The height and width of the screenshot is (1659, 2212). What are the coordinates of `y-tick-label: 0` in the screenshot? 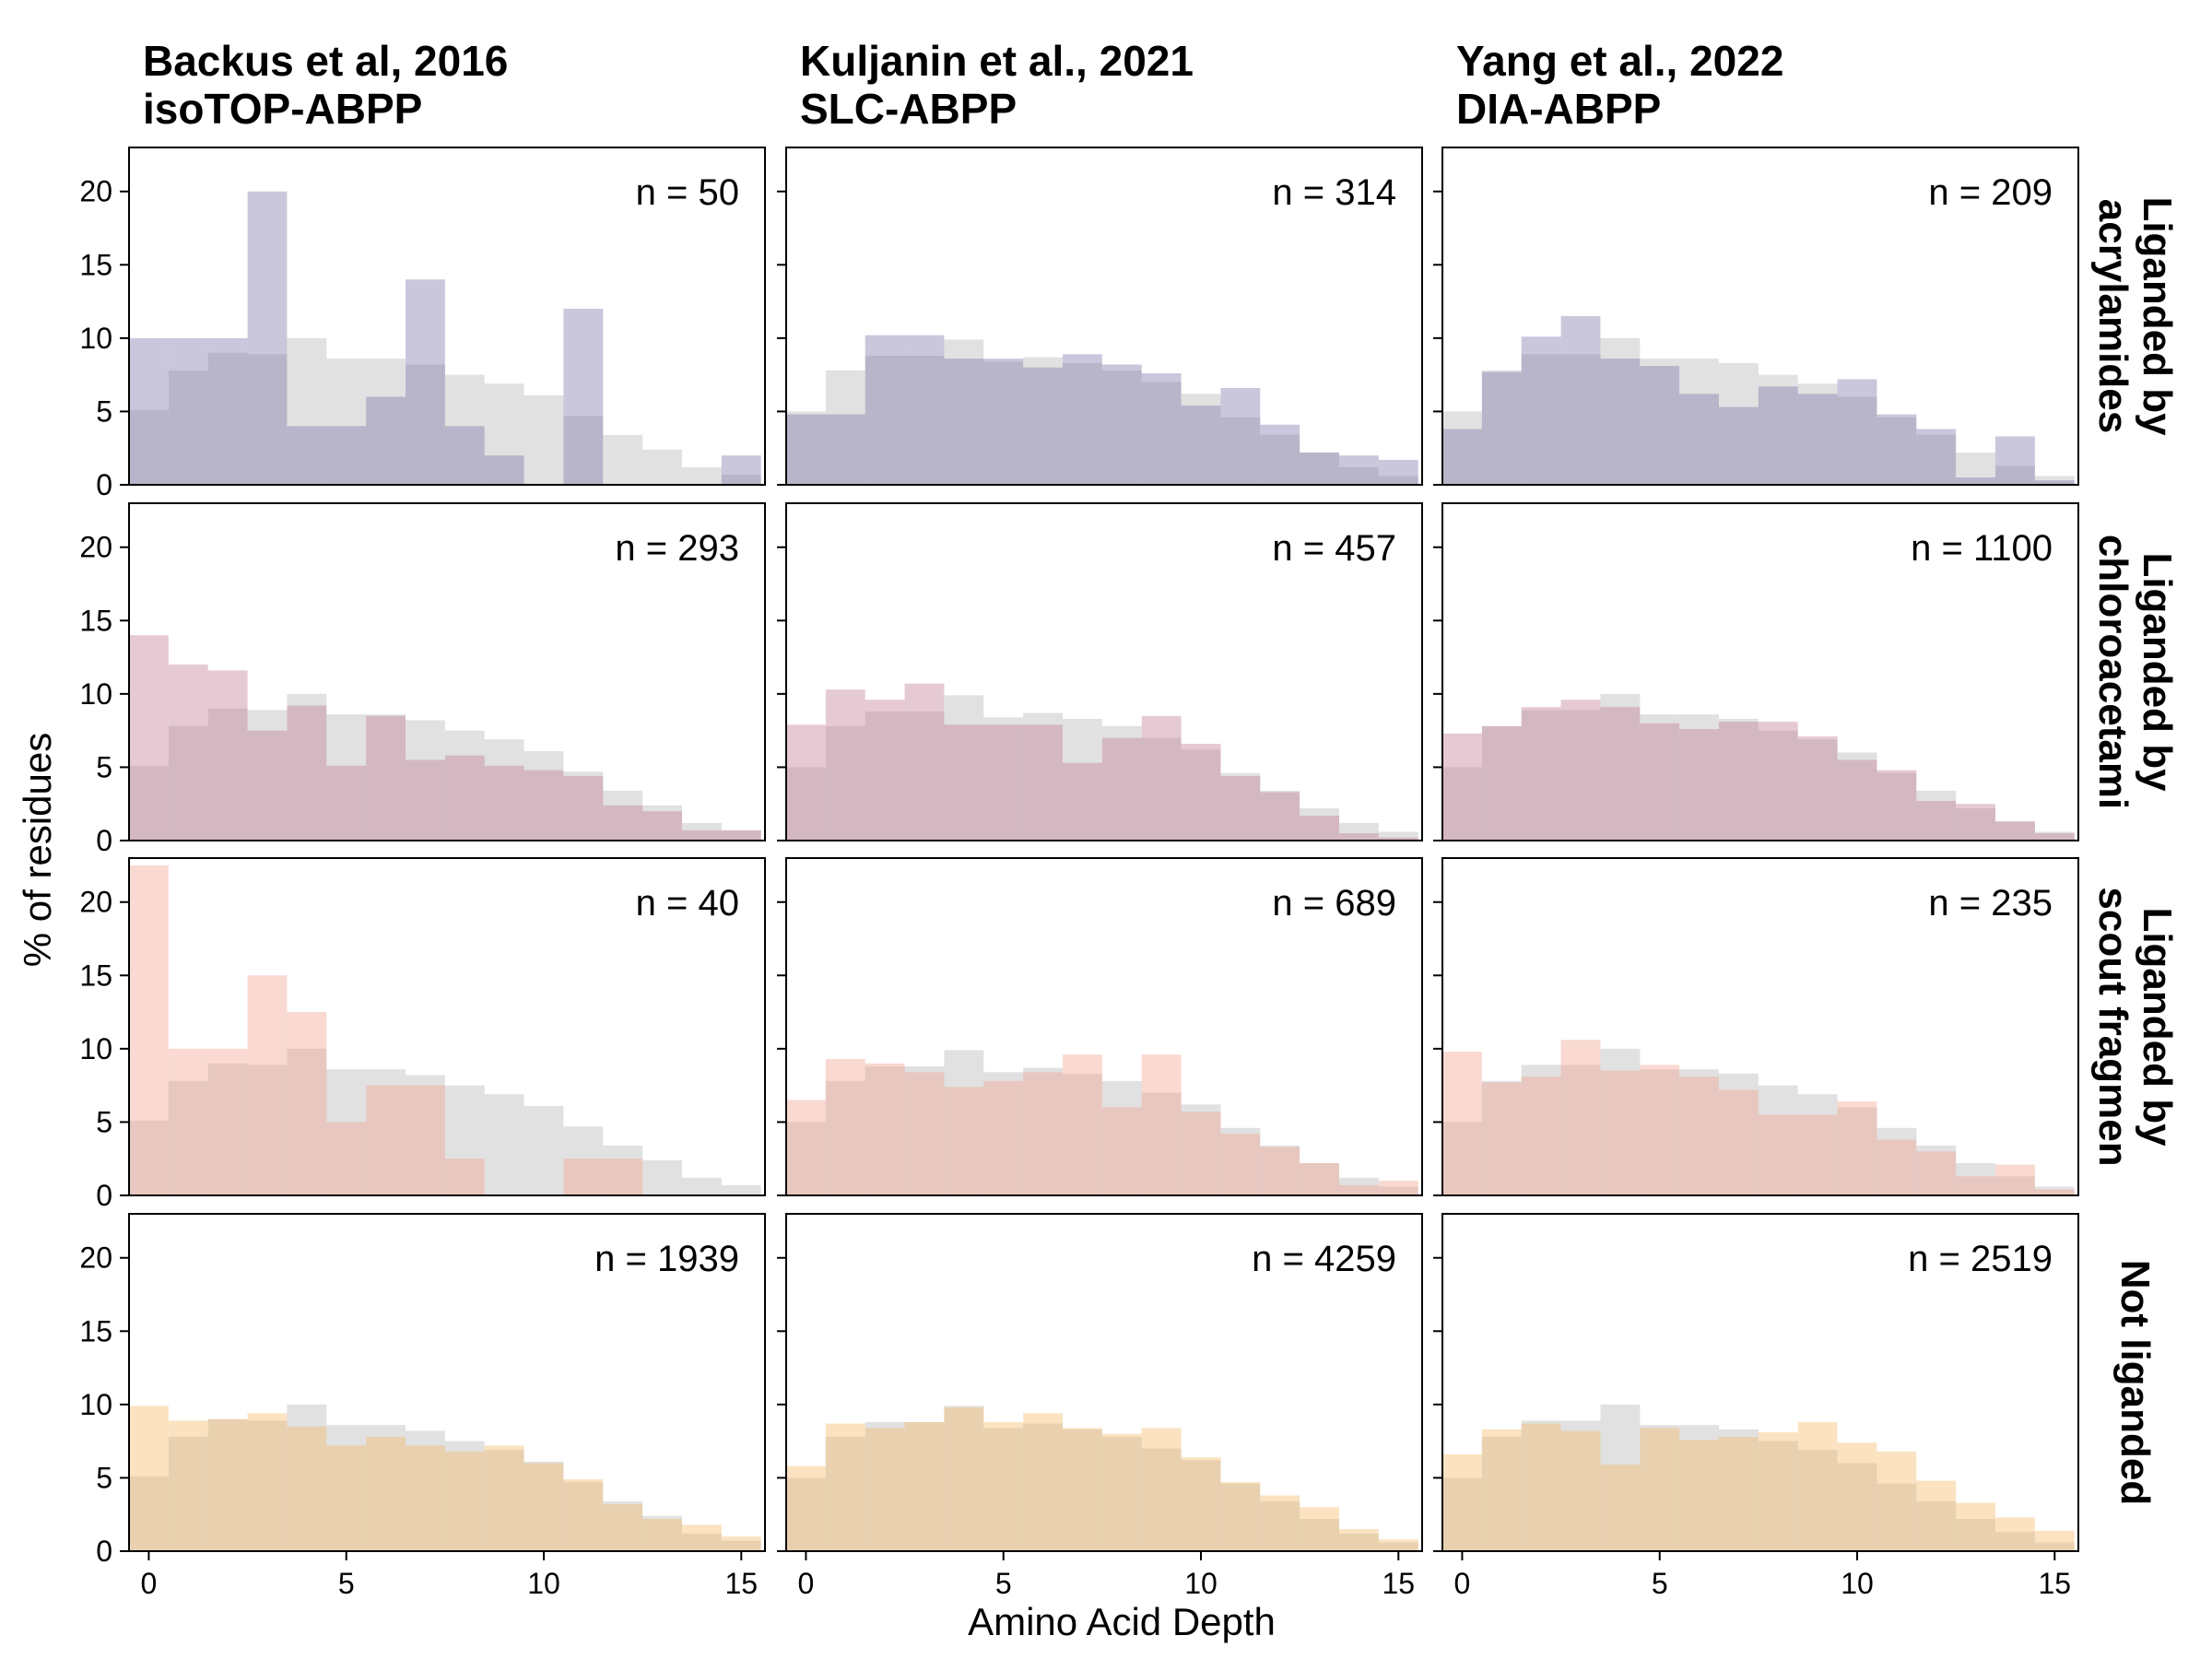 It's located at (104, 484).